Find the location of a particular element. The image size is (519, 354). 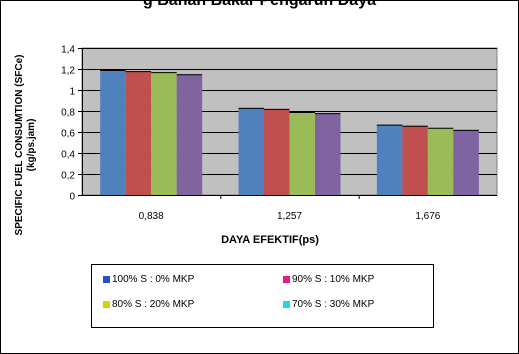

y-tick-label: 1 is located at coordinates (72, 92).